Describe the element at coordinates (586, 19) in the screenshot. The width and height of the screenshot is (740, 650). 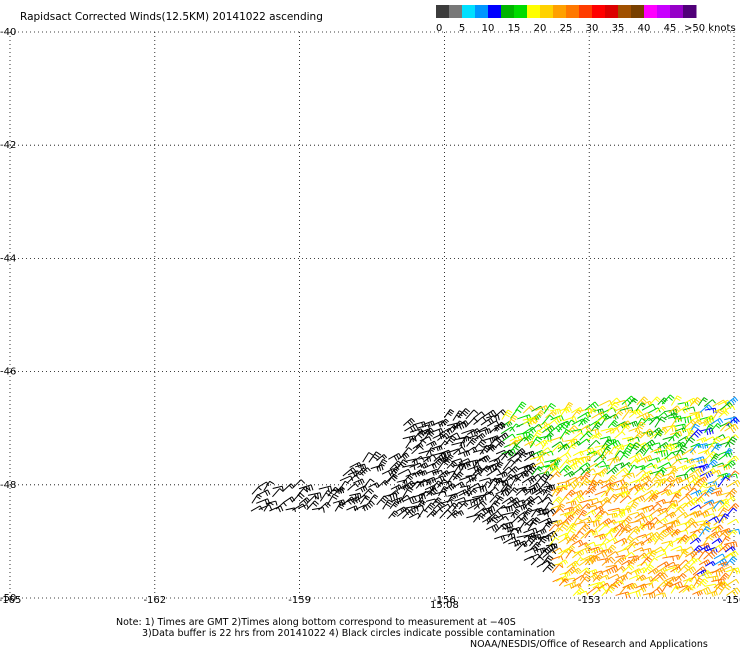
I see `color-scale-legend: 0 5 10 15 20 25 30 35 40 45 >50 knots` at that location.